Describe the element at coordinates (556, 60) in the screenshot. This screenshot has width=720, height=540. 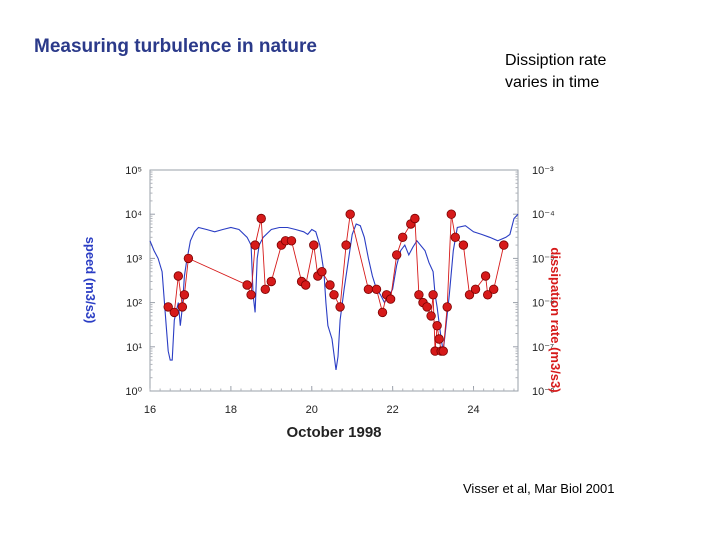
I see `subtitle-line-1: Dissiption rate` at that location.